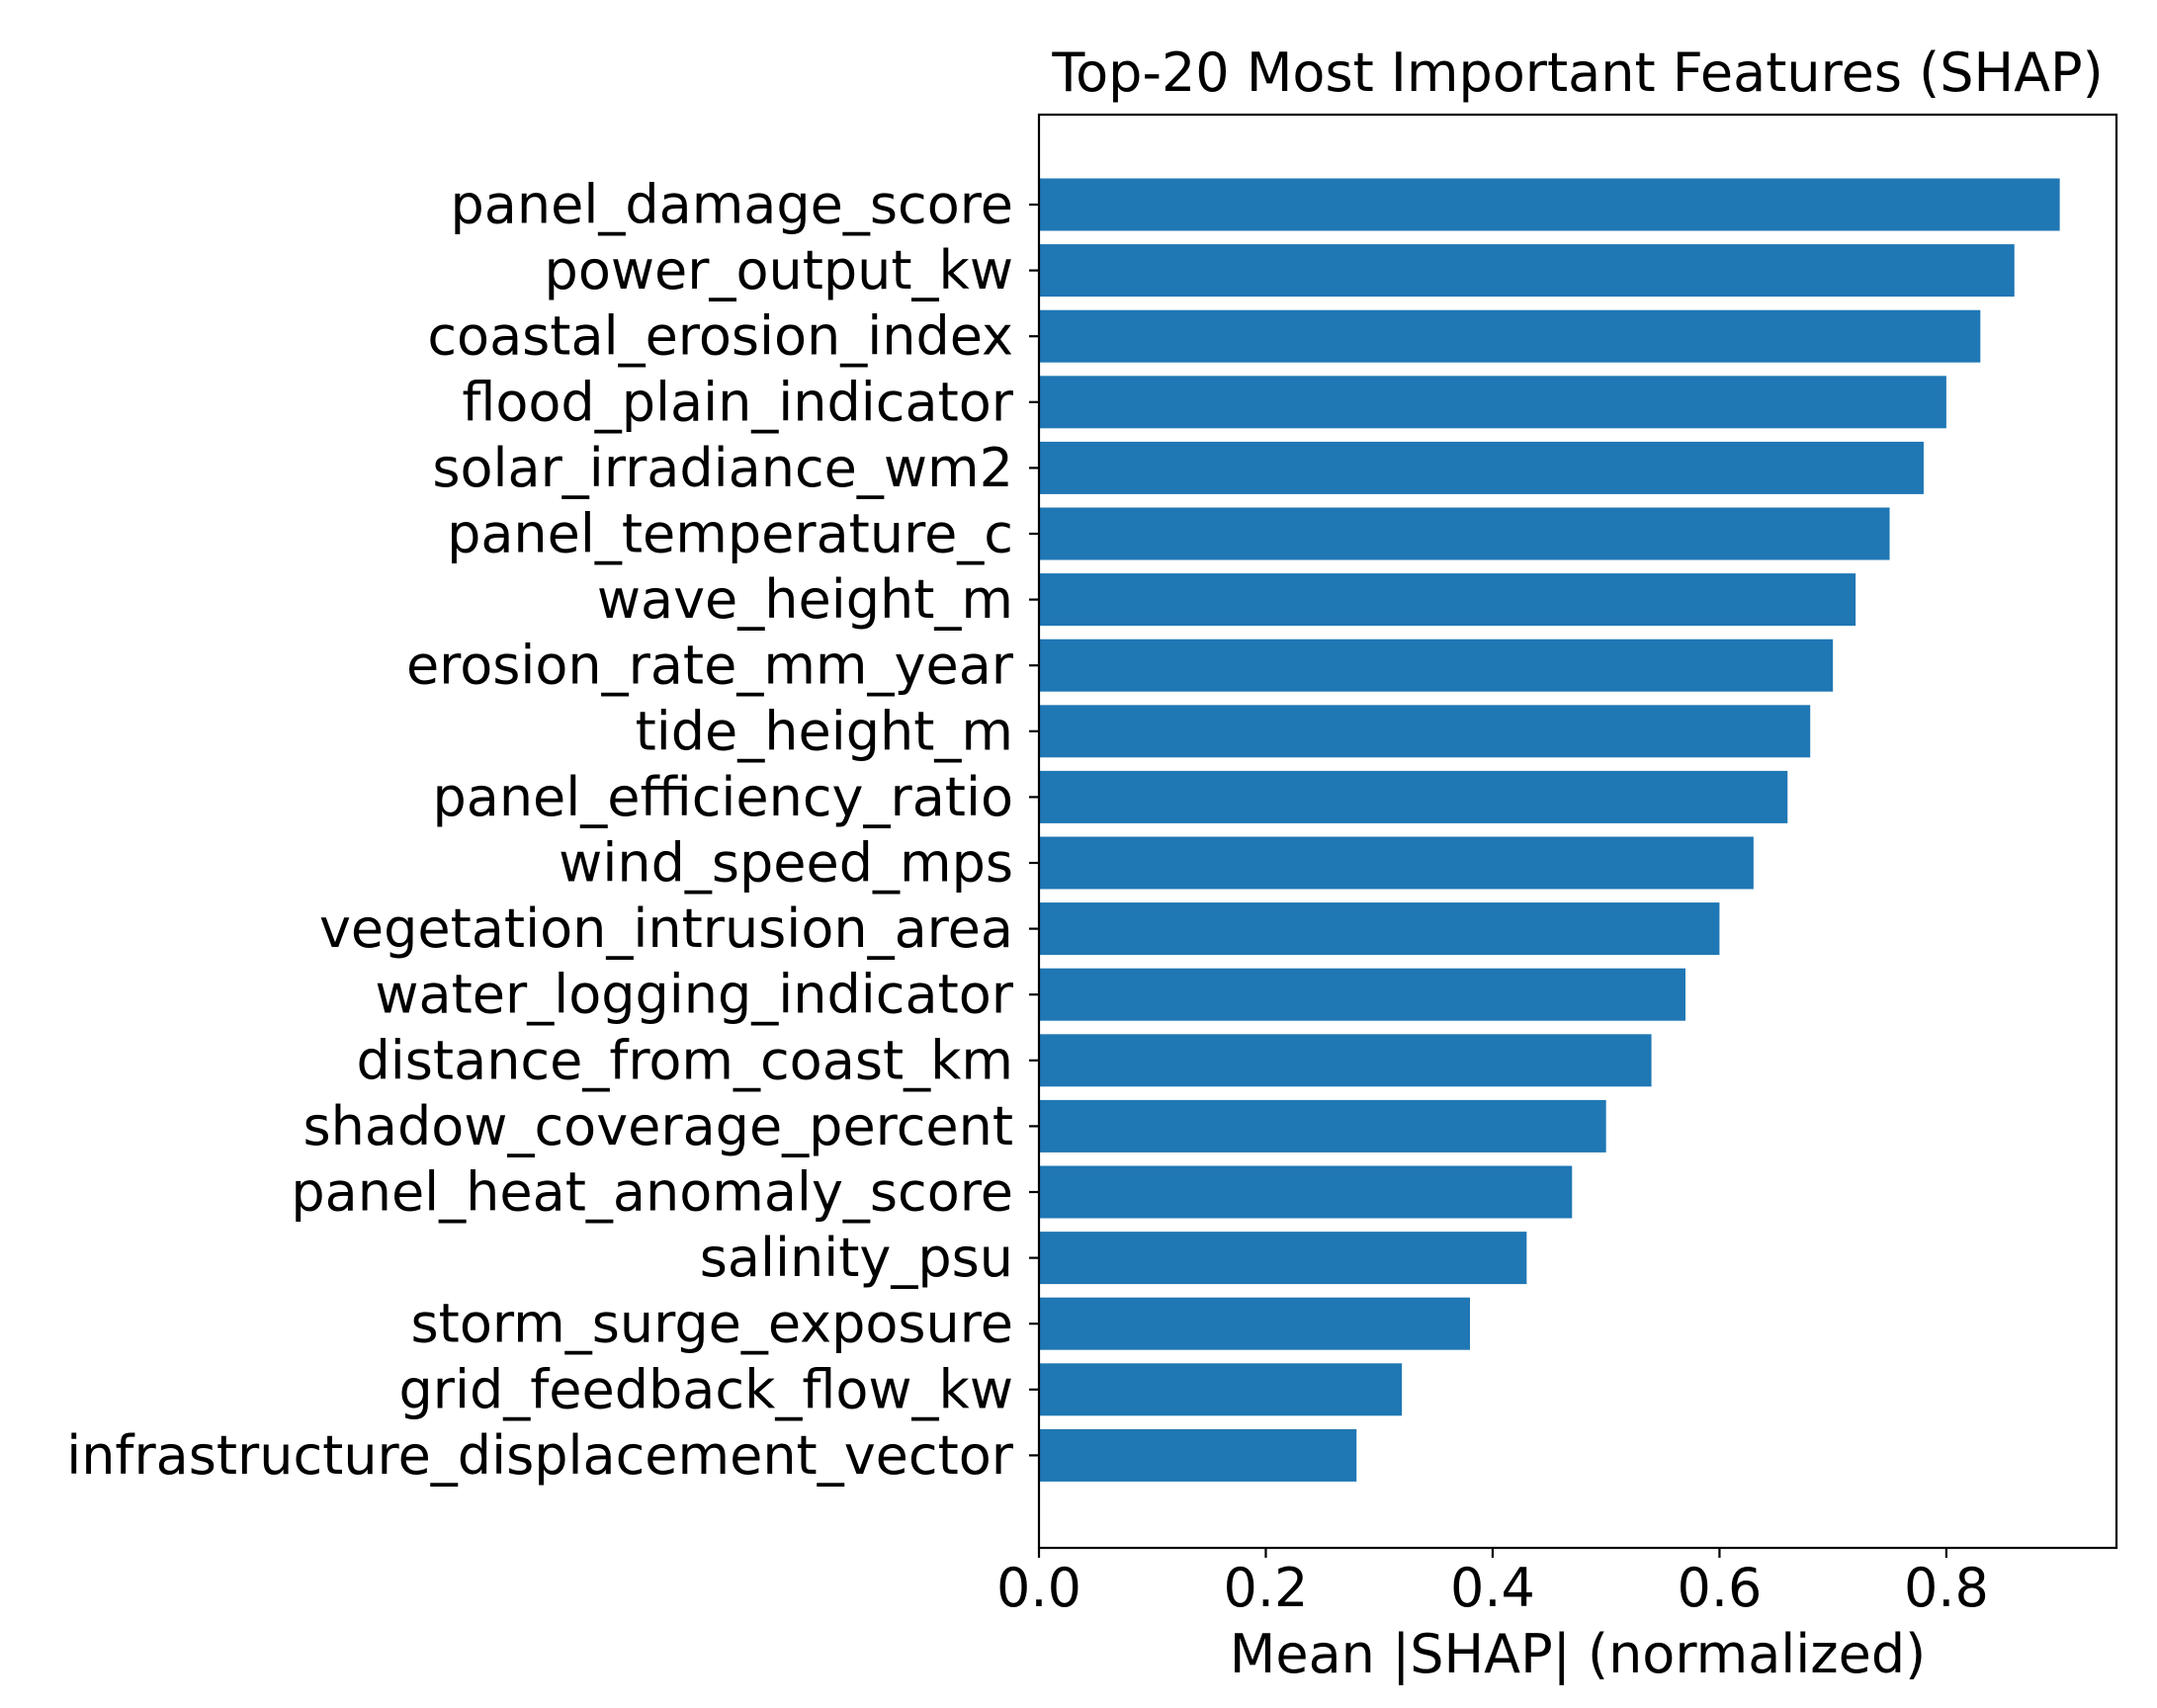  Describe the element at coordinates (720, 336) in the screenshot. I see `y-tick-label: coastal_erosion_index` at that location.